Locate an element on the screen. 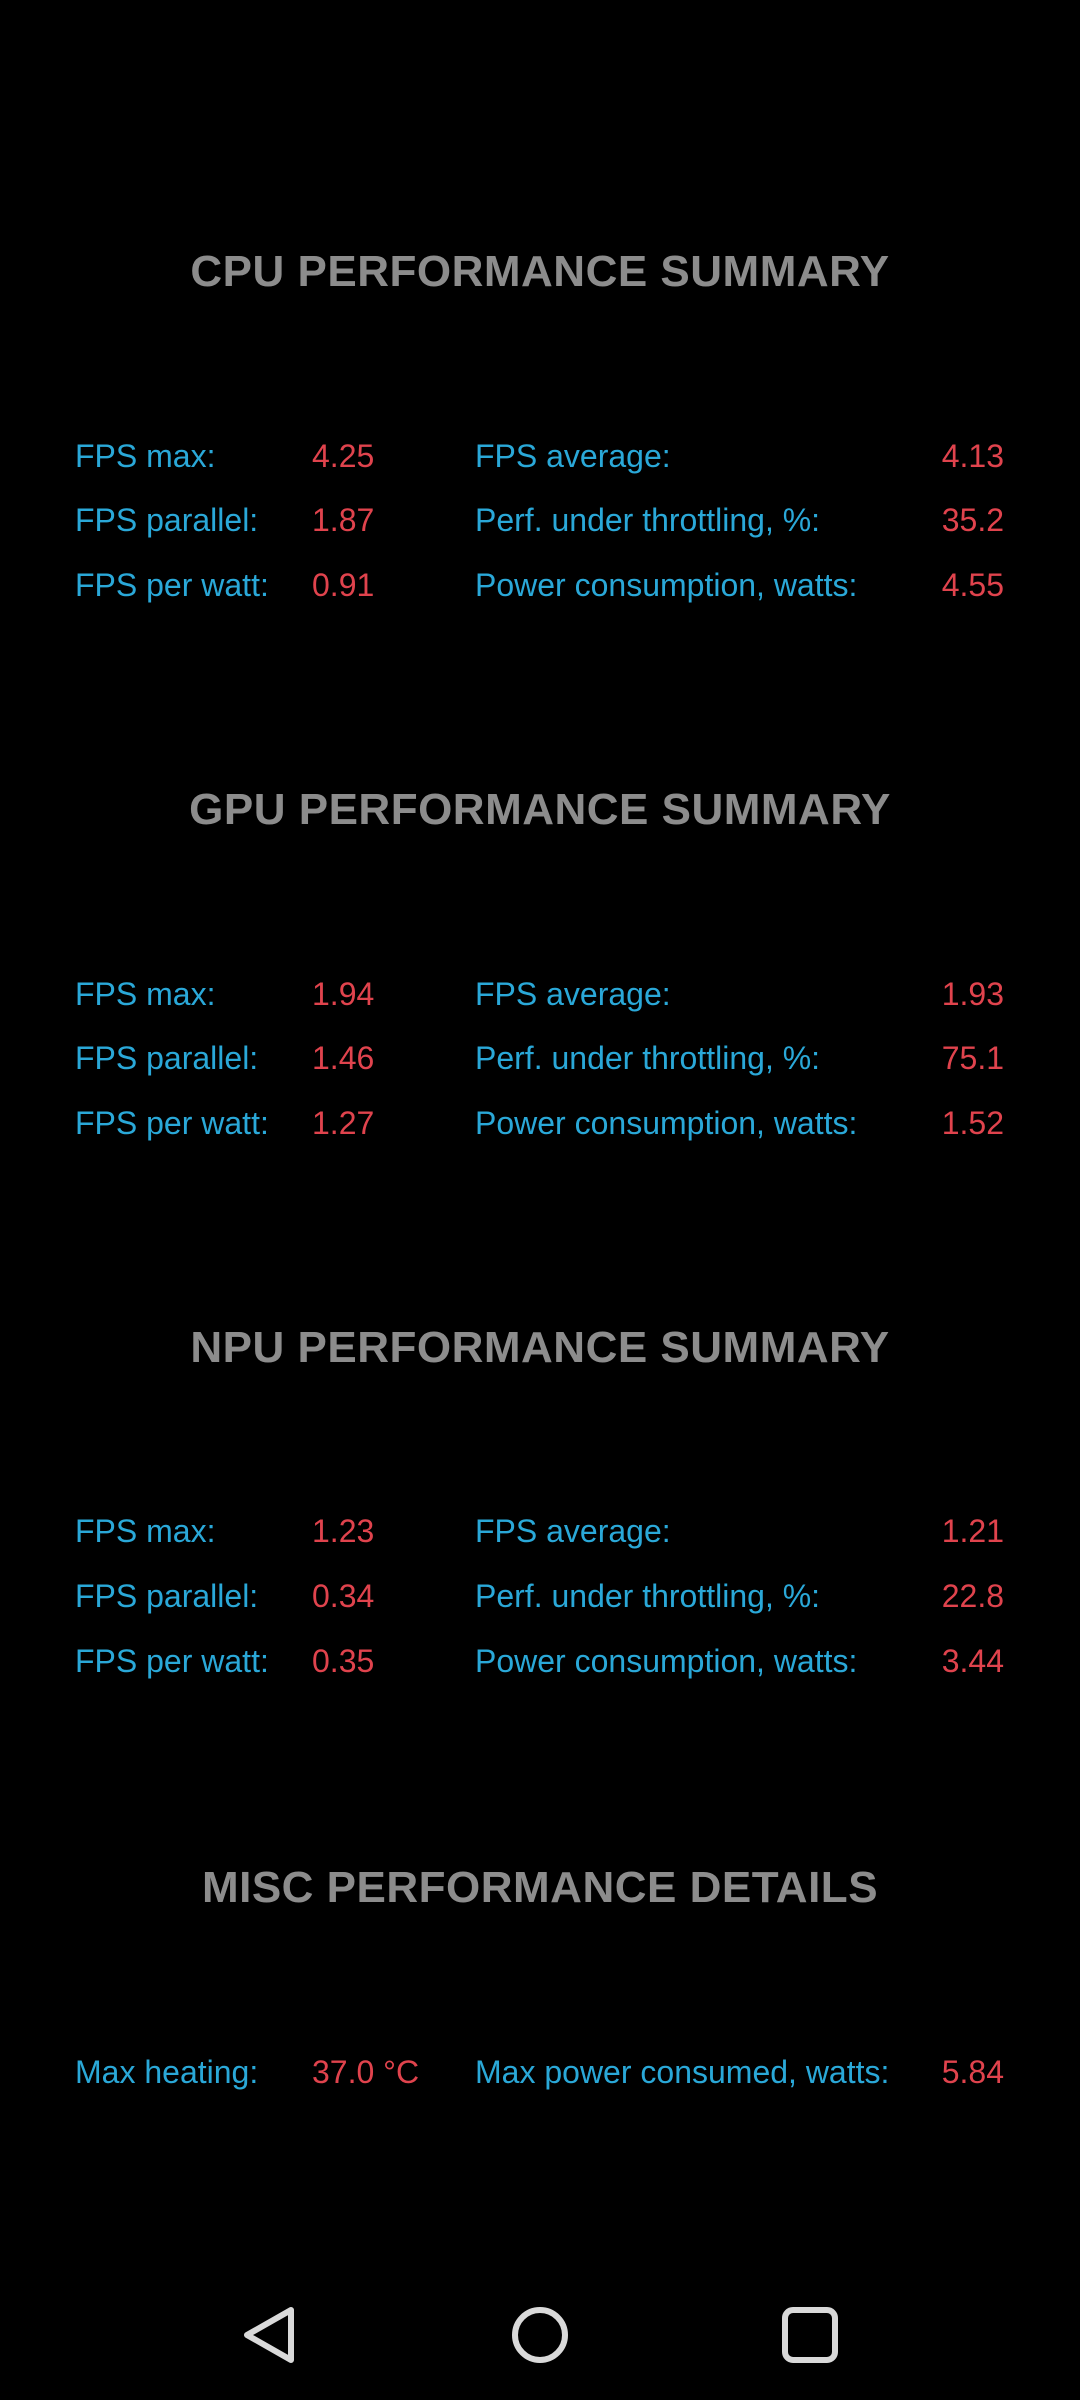 This screenshot has width=1080, height=2400. stat-value: 1.87 is located at coordinates (343, 520).